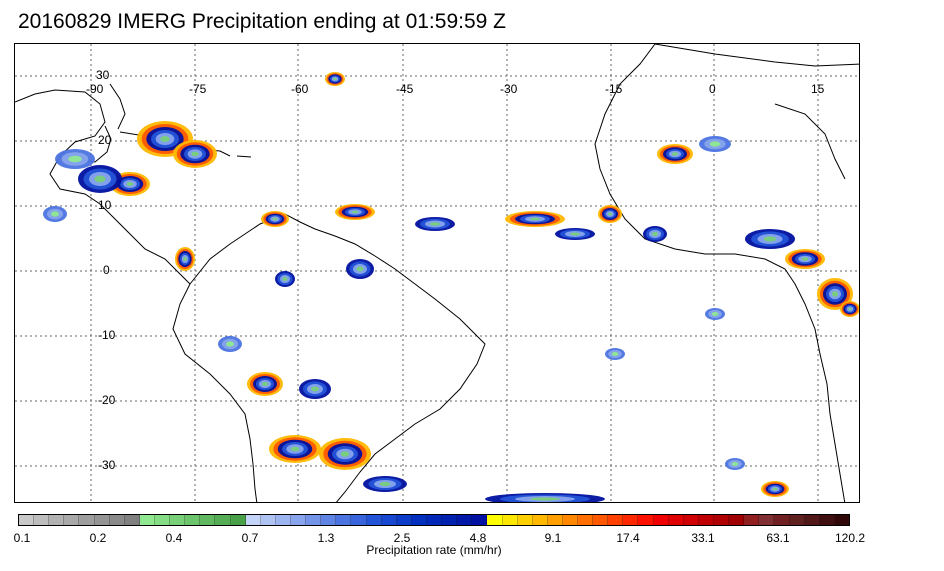 The height and width of the screenshot is (571, 944). What do you see at coordinates (810, 141) in the screenshot?
I see `coastline-africa-east` at bounding box center [810, 141].